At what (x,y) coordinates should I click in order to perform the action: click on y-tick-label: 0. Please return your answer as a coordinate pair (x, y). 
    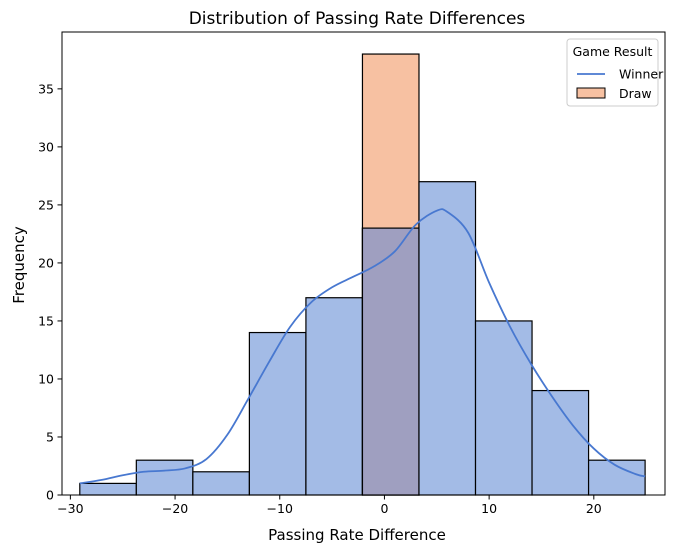
    Looking at the image, I should click on (50, 495).